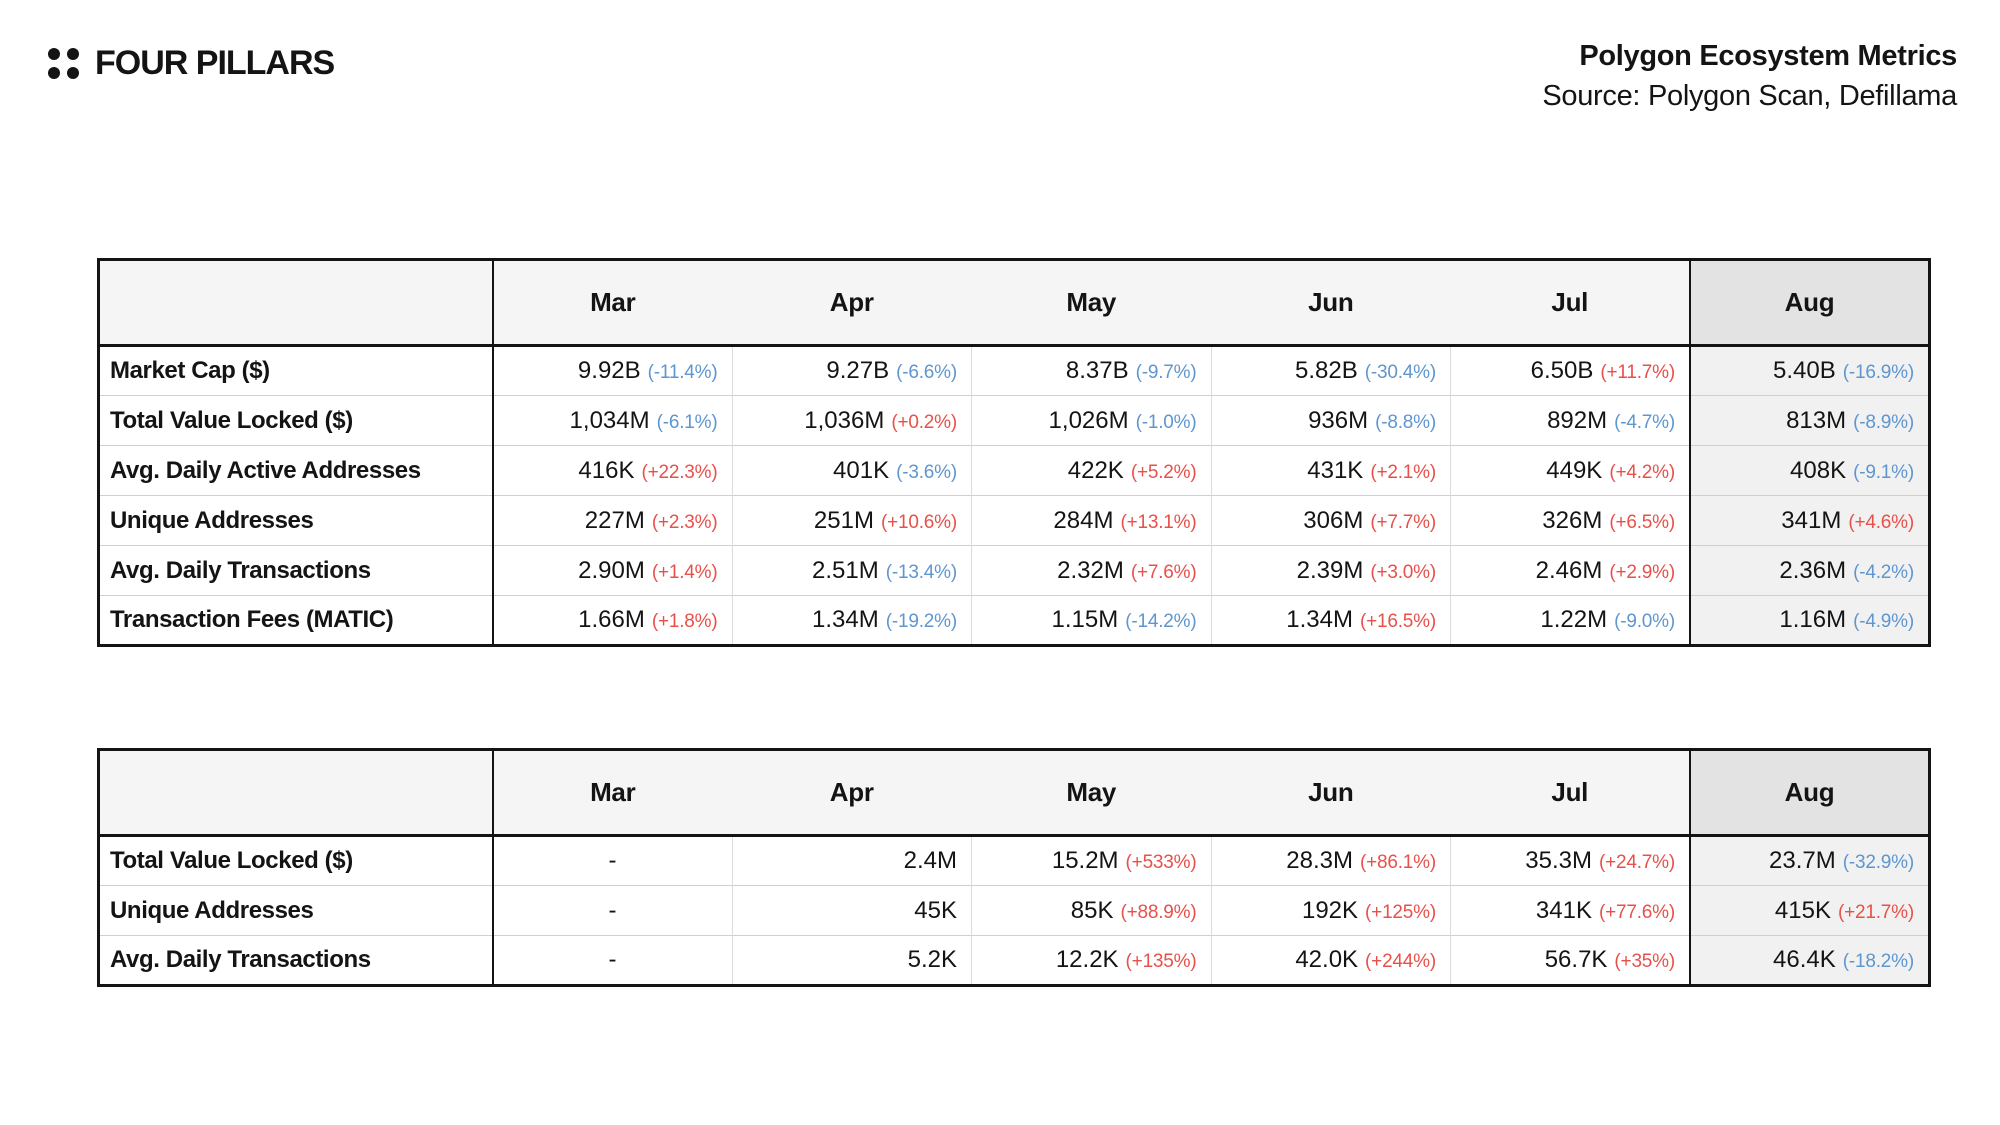 The width and height of the screenshot is (2000, 1125). Describe the element at coordinates (1397, 862) in the screenshot. I see `metric-change: (+86.1%)` at that location.